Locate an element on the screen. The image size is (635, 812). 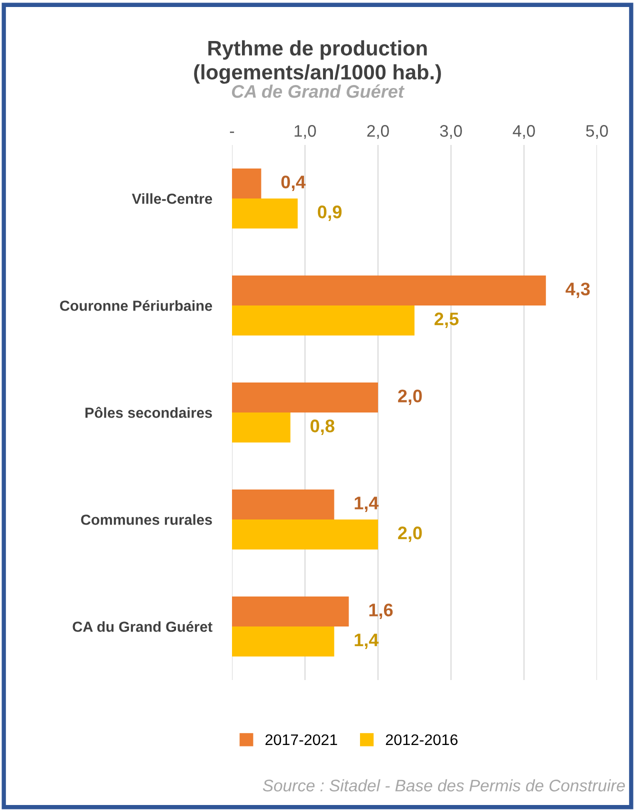
y-tick-label: Ville-Centre is located at coordinates (172, 198).